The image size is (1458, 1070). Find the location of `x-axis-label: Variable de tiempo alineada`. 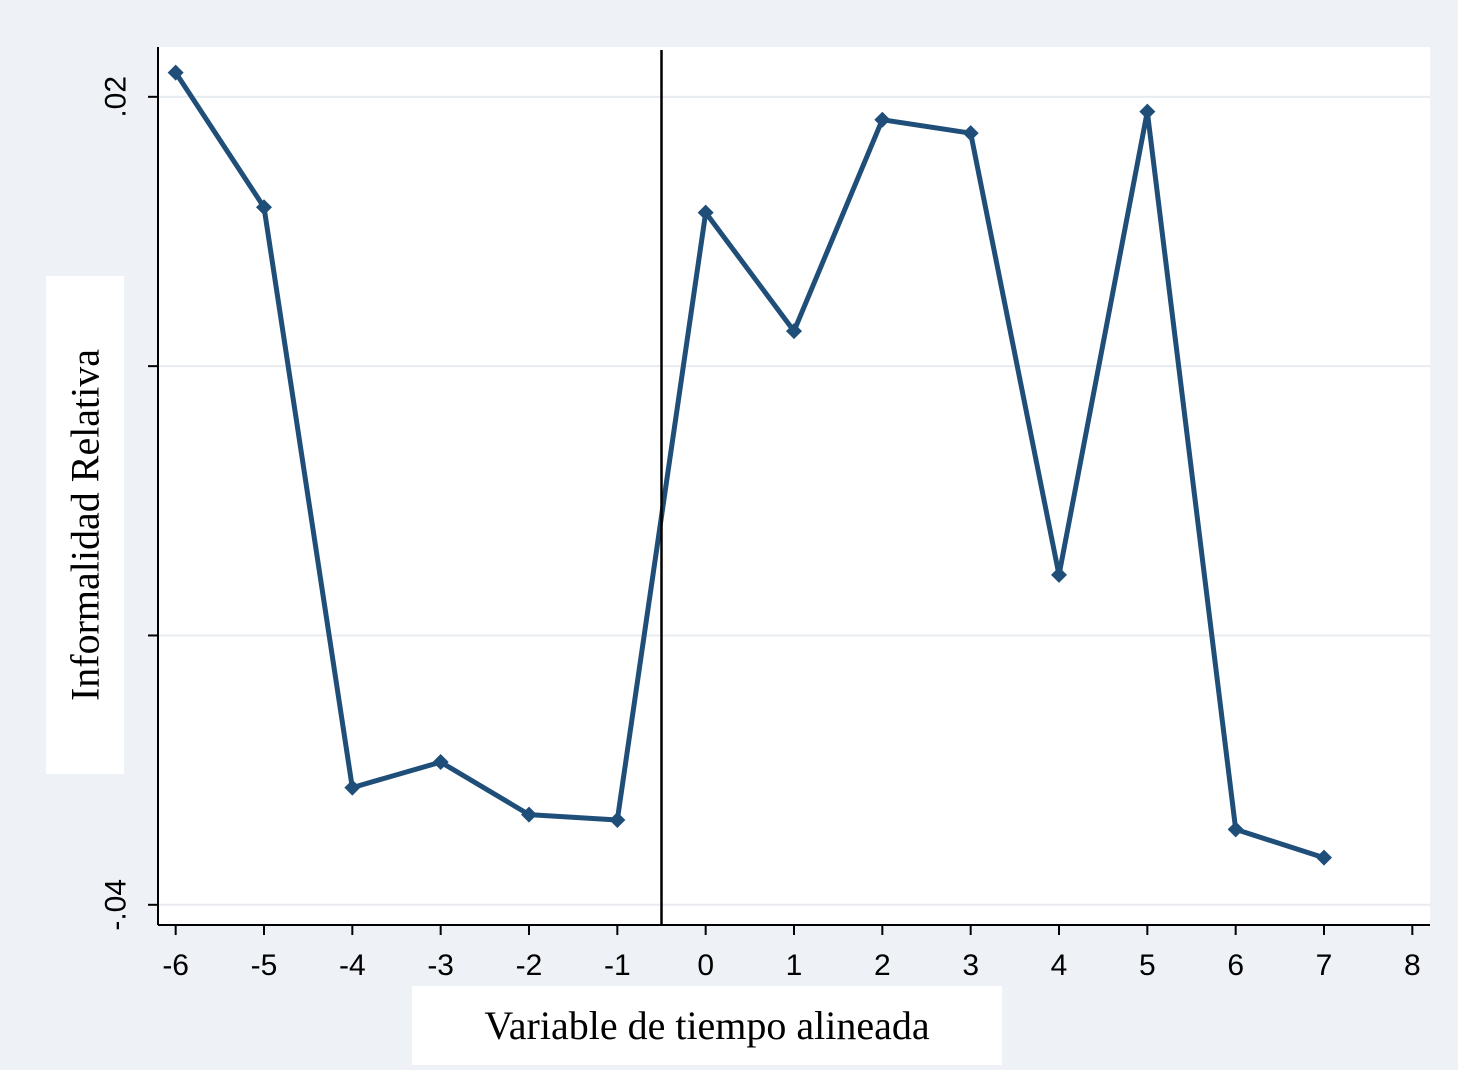

x-axis-label: Variable de tiempo alineada is located at coordinates (707, 1025).